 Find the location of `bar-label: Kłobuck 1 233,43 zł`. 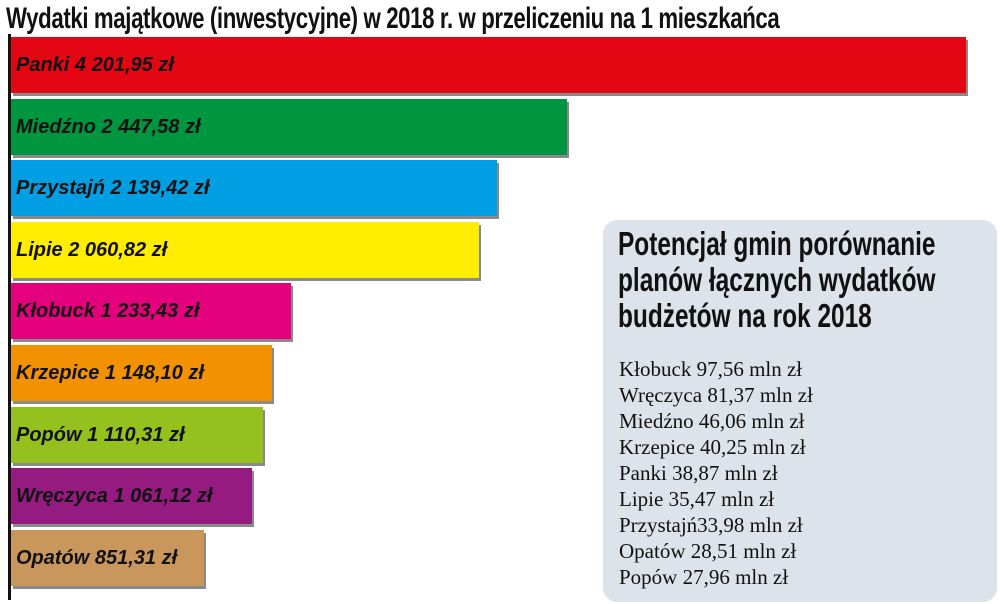

bar-label: Kłobuck 1 233,43 zł is located at coordinates (108, 311).